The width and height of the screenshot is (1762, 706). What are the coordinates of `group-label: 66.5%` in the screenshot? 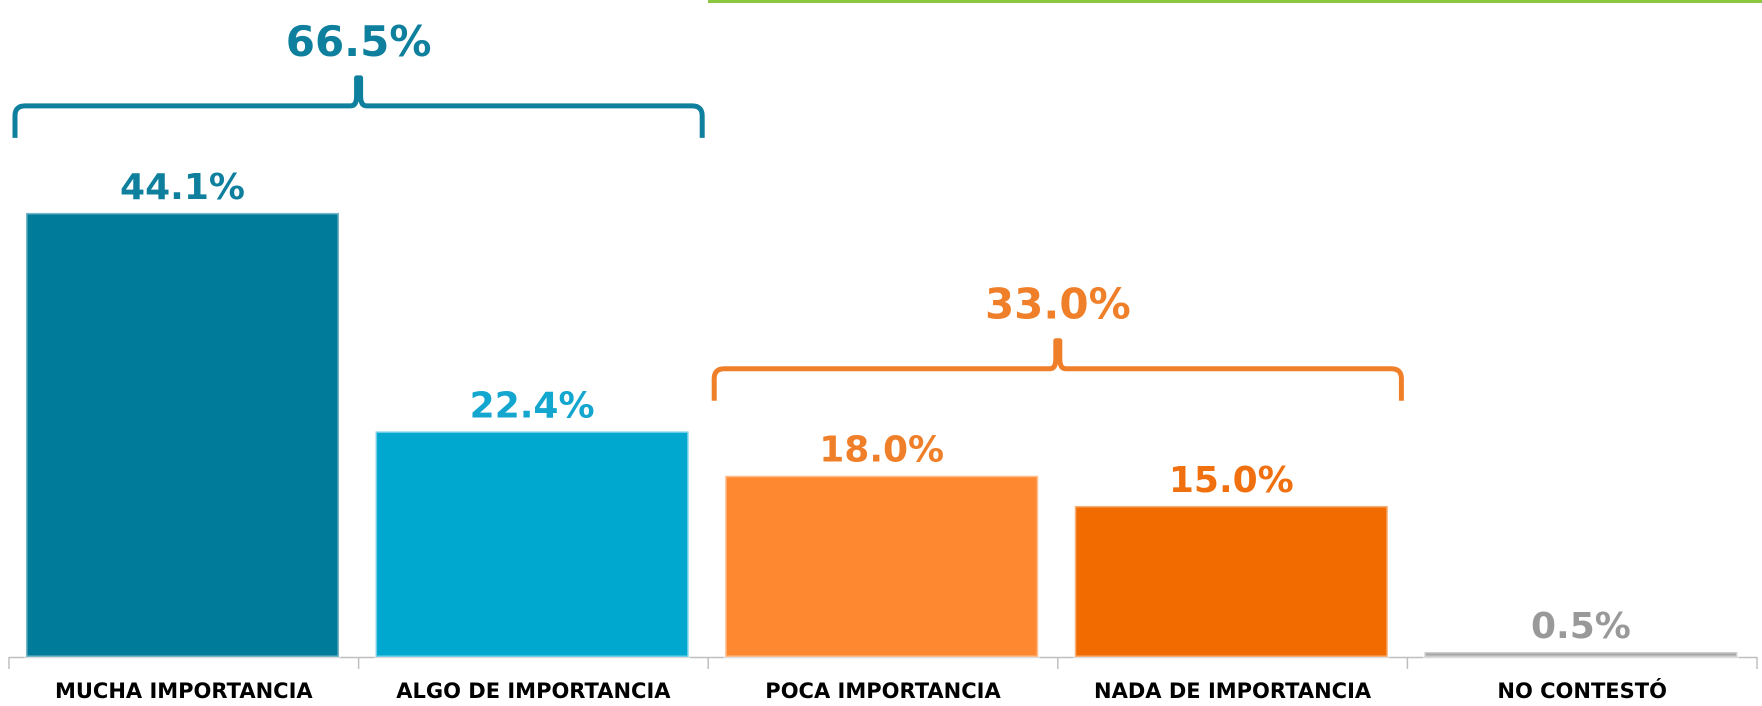 It's located at (359, 41).